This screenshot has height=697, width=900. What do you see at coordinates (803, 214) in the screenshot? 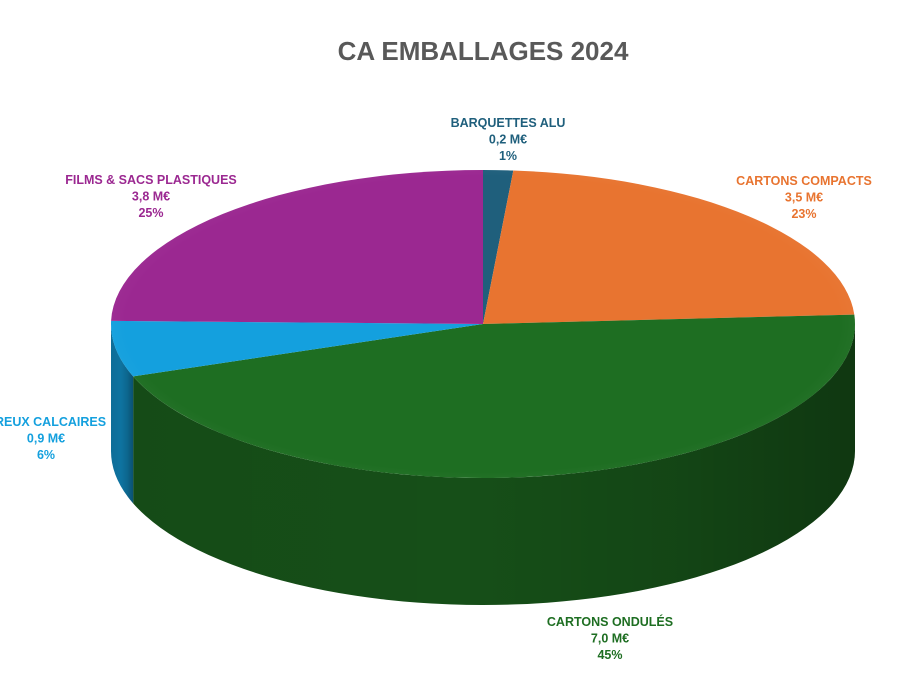
I see `data-label-percent: 23%` at bounding box center [803, 214].